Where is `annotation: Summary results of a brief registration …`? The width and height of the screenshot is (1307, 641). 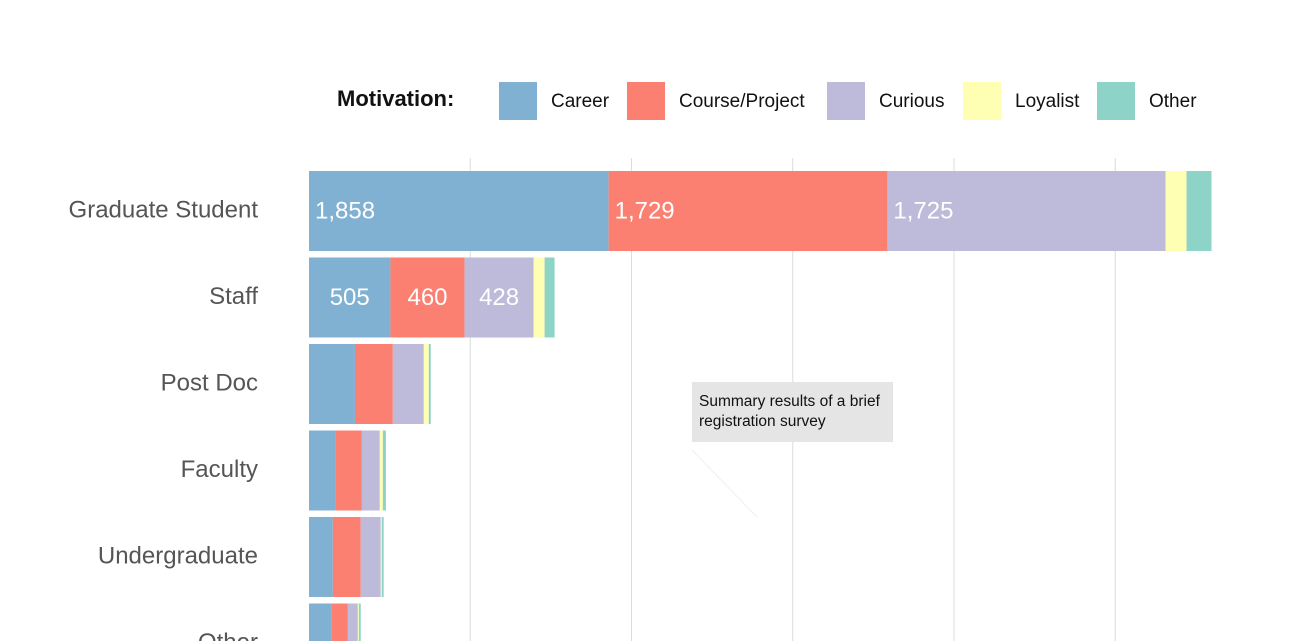 annotation: Summary results of a brief registration … is located at coordinates (792, 412).